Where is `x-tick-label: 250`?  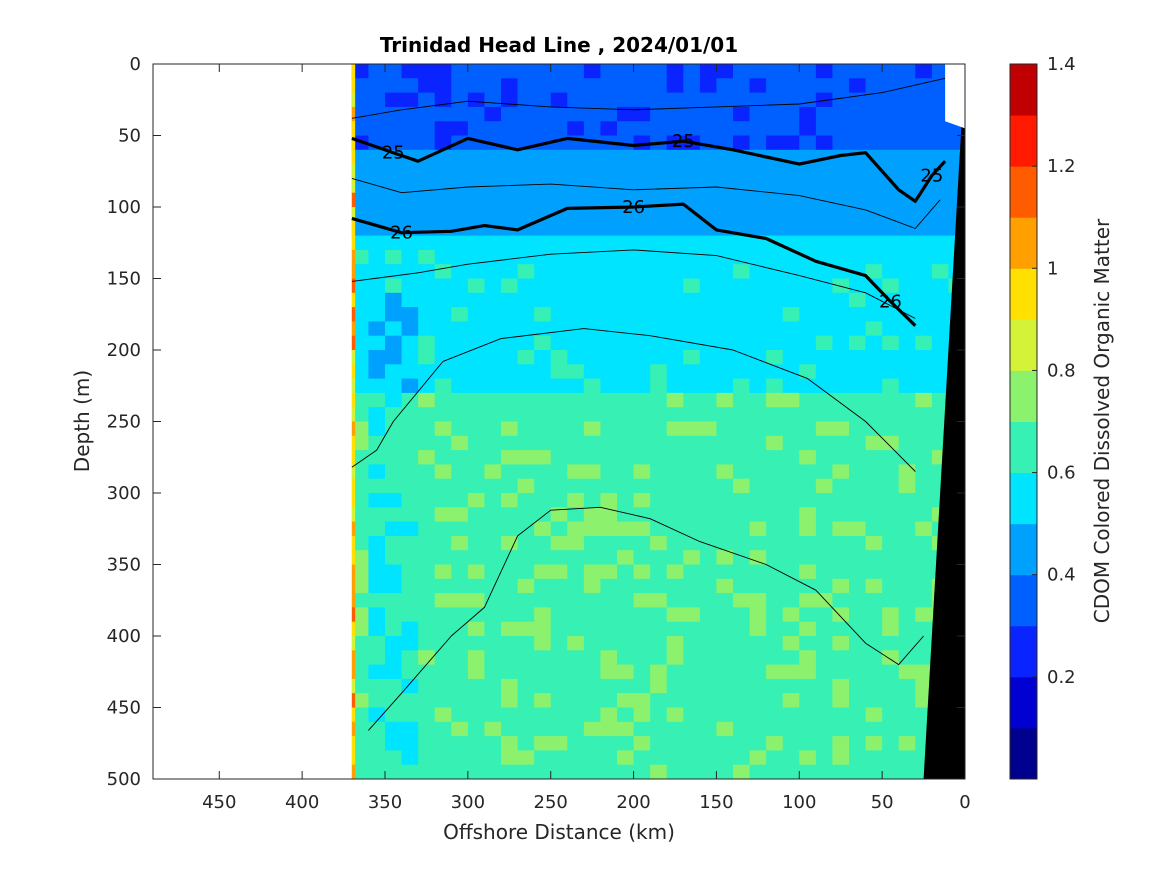 x-tick-label: 250 is located at coordinates (551, 802).